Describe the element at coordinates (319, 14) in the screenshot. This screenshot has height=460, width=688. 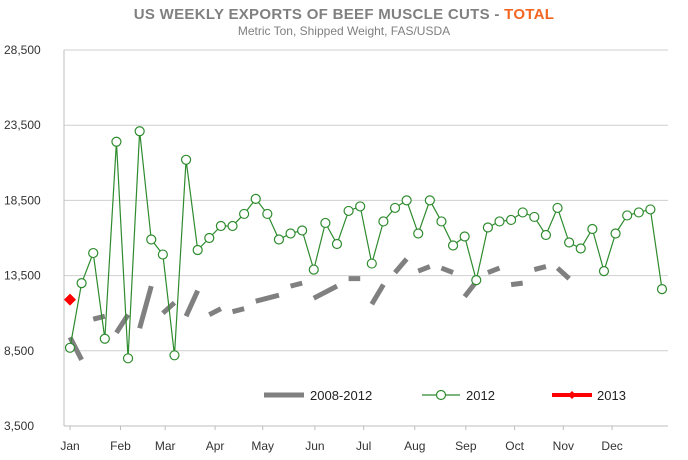
I see `chart-title-prefix: US WEEKLY EXPORTS OF BEEF MUSCLE CUTS -` at that location.